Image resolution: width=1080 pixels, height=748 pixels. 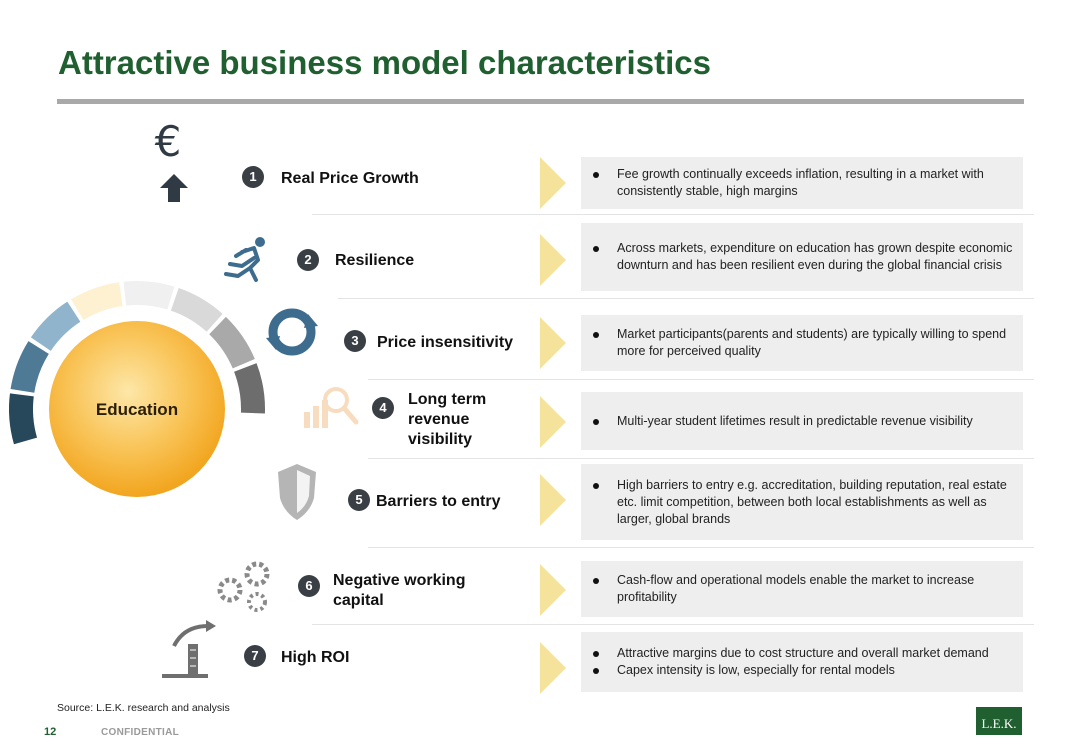 I want to click on gears-icon, so click(x=243, y=586).